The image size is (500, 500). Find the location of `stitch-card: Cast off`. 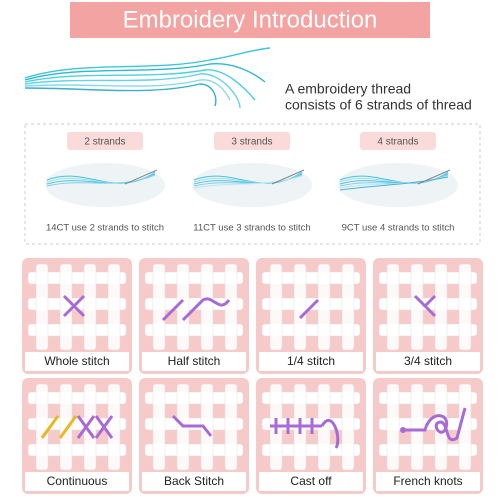

stitch-card: Cast off is located at coordinates (311, 436).